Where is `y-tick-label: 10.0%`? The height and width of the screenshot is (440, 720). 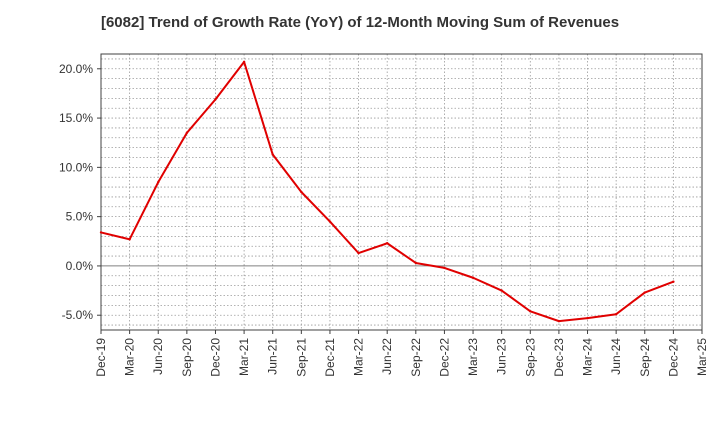
y-tick-label: 10.0% is located at coordinates (76, 167).